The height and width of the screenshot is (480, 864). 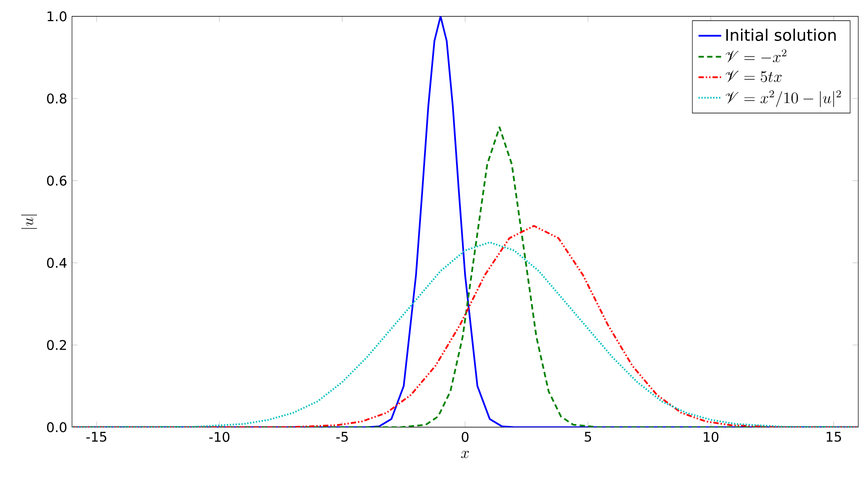 I want to click on y-tick-label: 0.2, so click(x=56, y=345).